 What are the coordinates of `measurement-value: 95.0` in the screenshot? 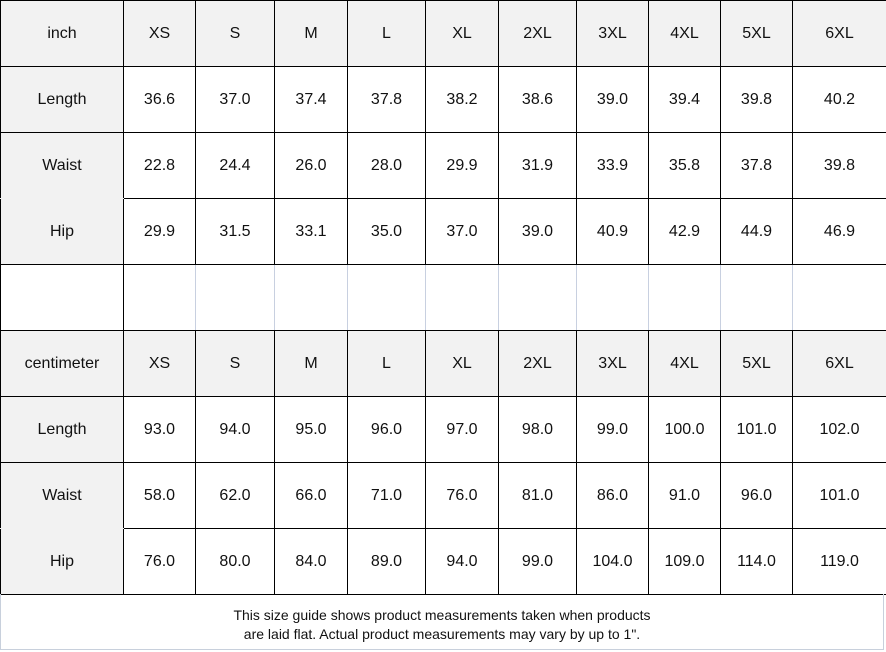 It's located at (311, 429).